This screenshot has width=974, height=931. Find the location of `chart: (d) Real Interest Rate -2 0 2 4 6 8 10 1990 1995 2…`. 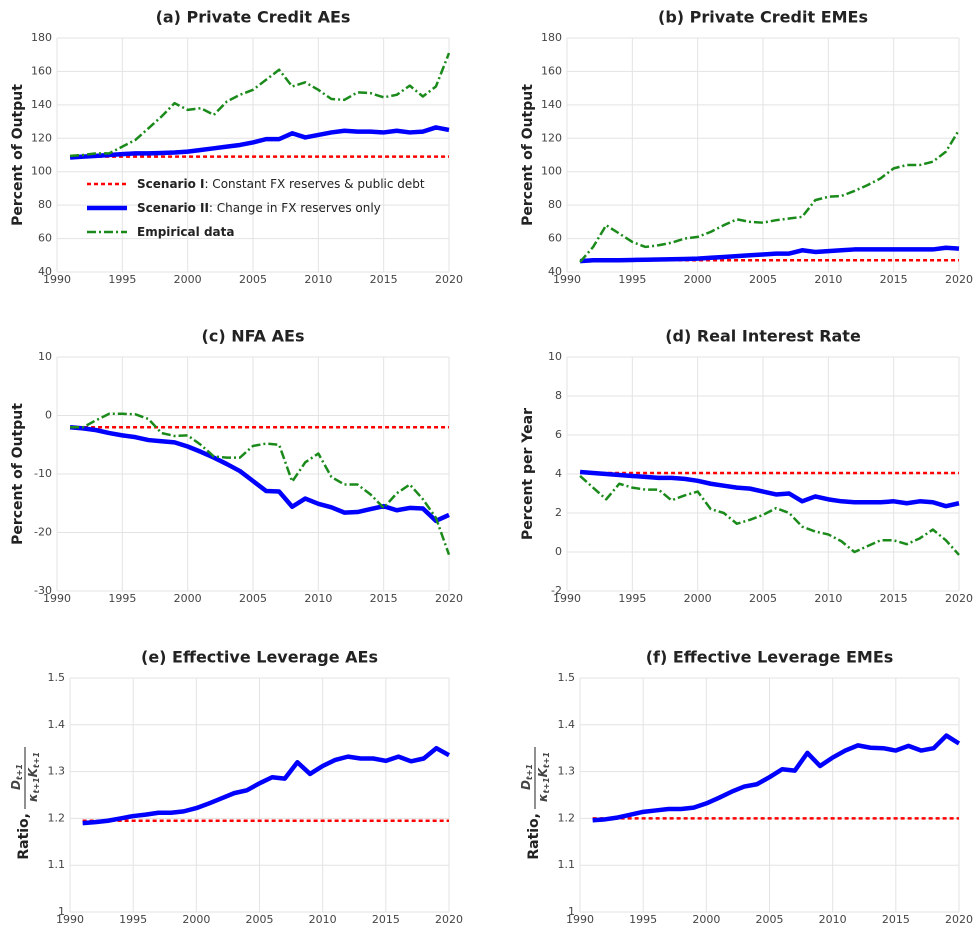

chart: (d) Real Interest Rate -2 0 2 4 6 8 10 1990 1995 2… is located at coordinates (746, 466).